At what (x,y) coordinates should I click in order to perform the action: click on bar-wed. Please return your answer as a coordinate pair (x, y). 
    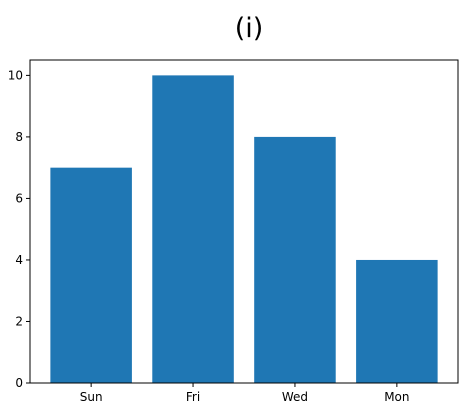
    Looking at the image, I should click on (295, 259).